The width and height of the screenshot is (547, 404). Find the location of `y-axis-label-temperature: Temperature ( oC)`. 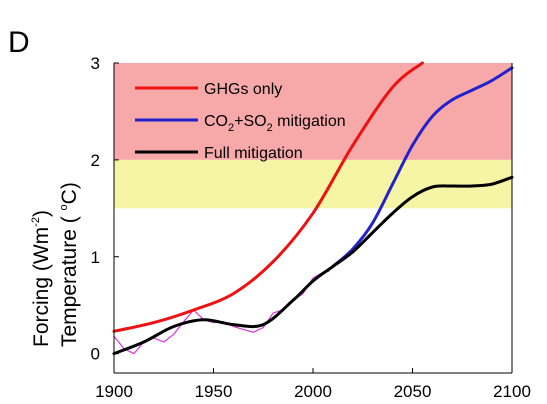

y-axis-label-temperature: Temperature ( oC) is located at coordinates (69, 264).